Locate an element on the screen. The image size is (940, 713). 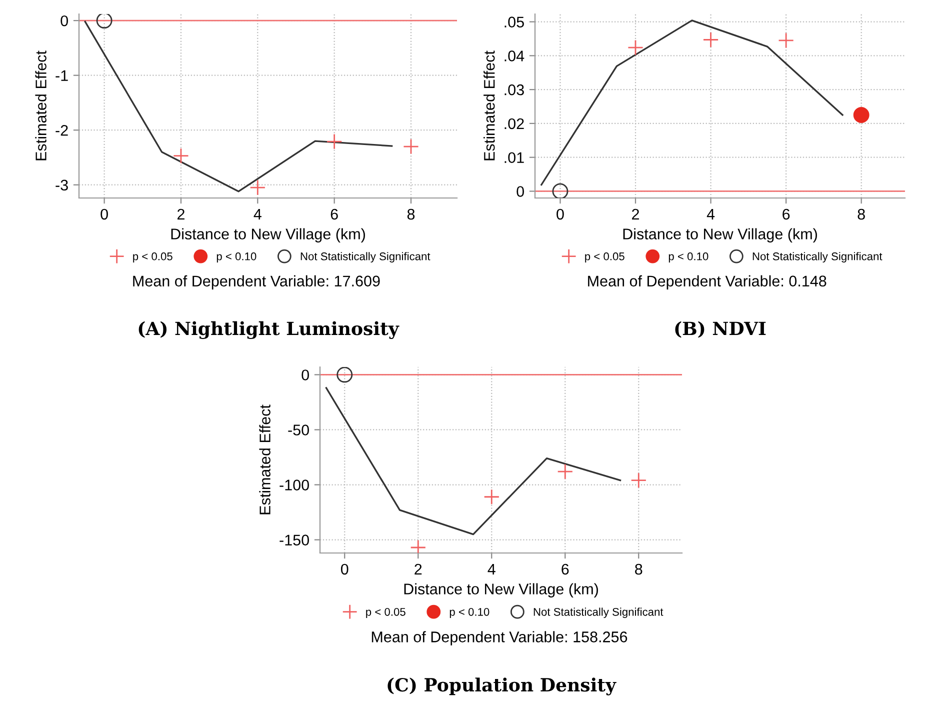
text: (B) NDVI is located at coordinates (720, 329).